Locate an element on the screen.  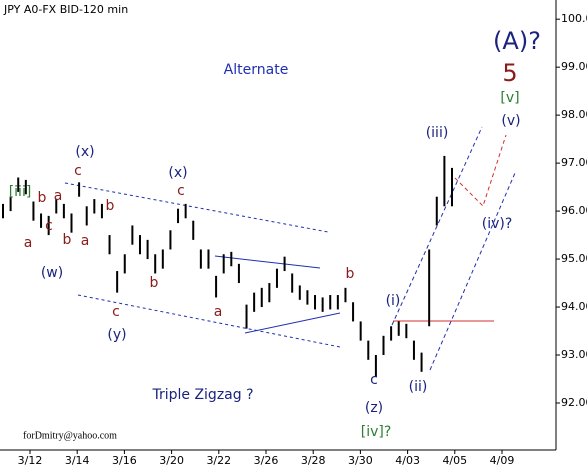
x-tick-label: 3/20 is located at coordinates (171, 460).